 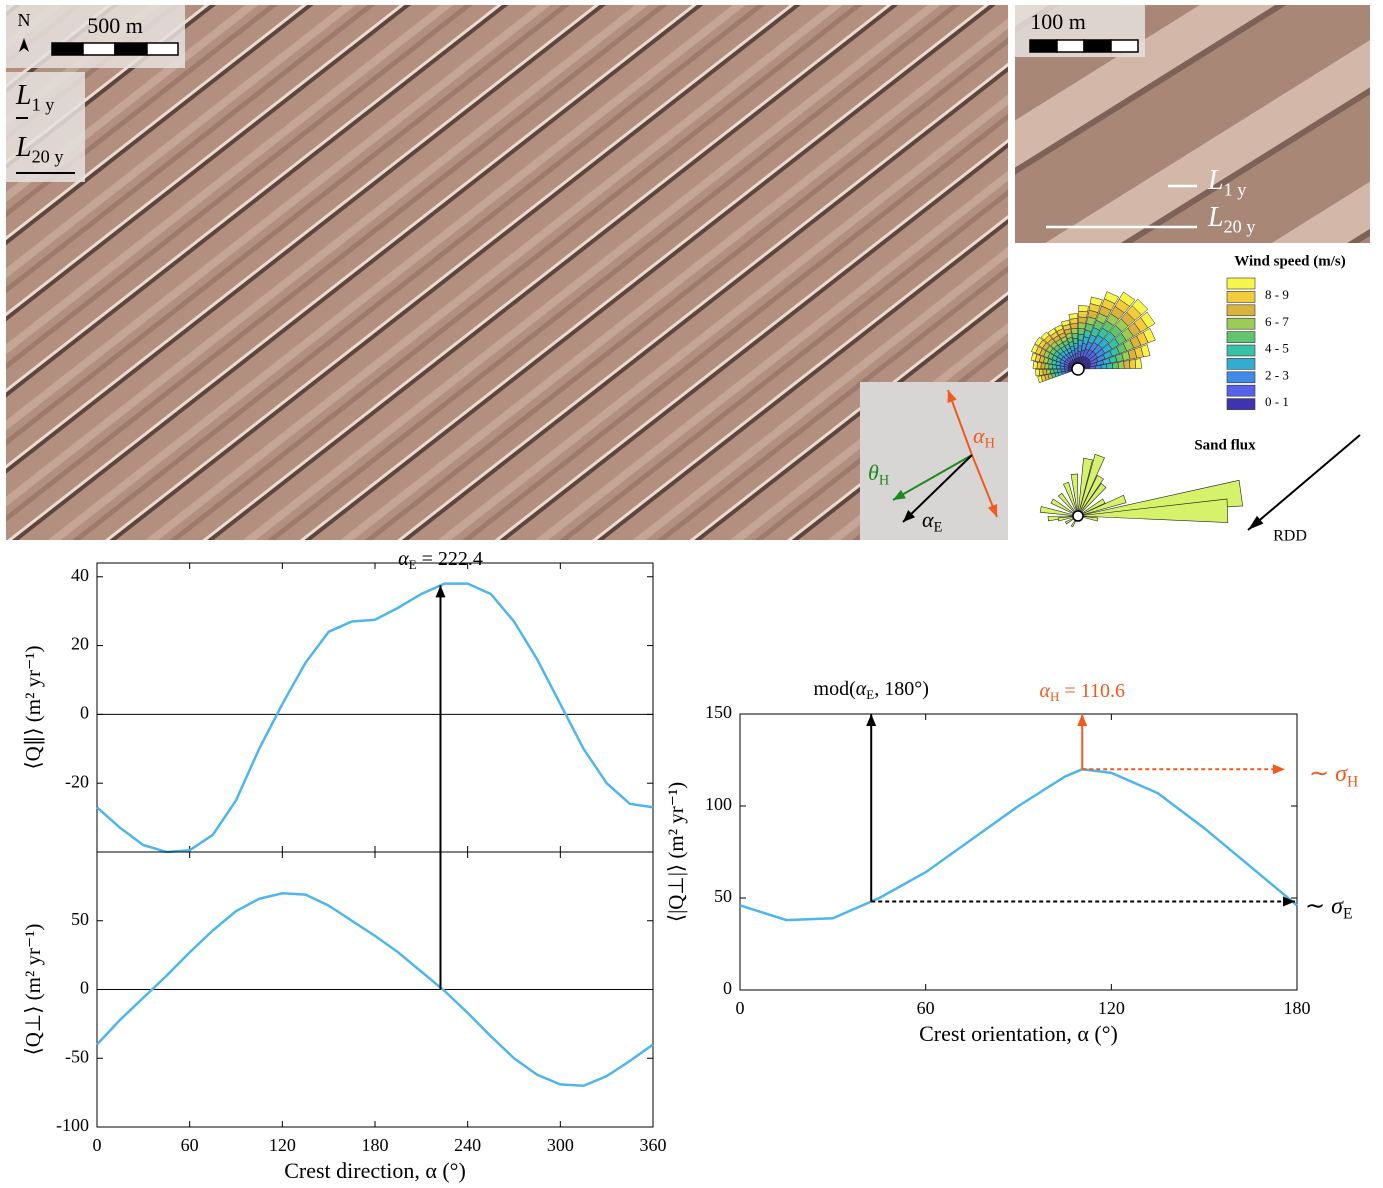 What do you see at coordinates (1082, 720) in the screenshot?
I see `alpha-h-arrow-head` at bounding box center [1082, 720].